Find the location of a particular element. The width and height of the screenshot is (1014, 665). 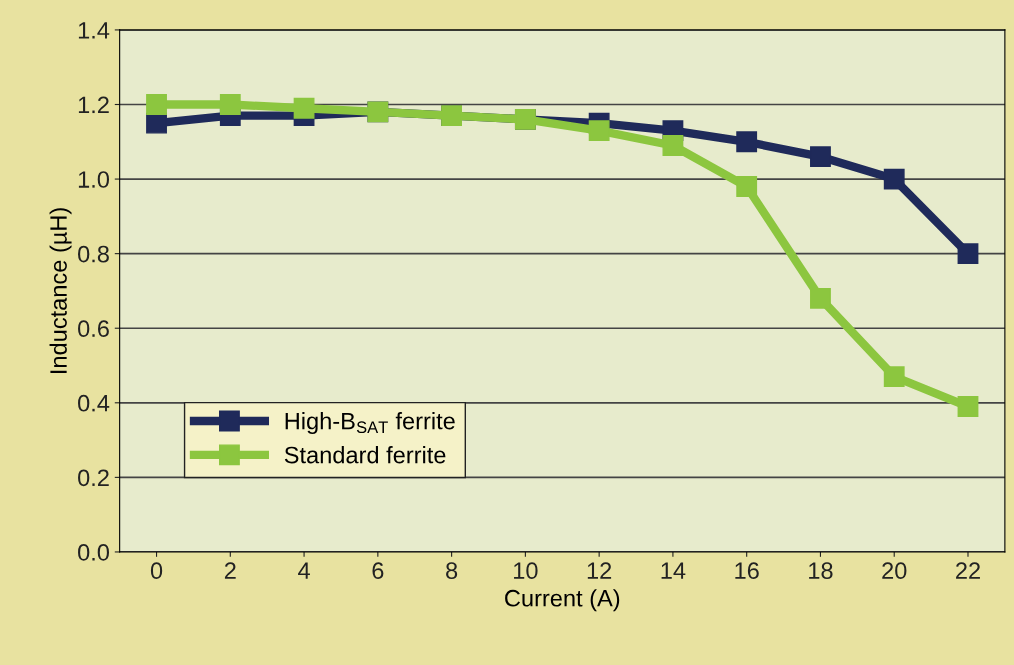

y-tick-label: 1.4 is located at coordinates (94, 30).